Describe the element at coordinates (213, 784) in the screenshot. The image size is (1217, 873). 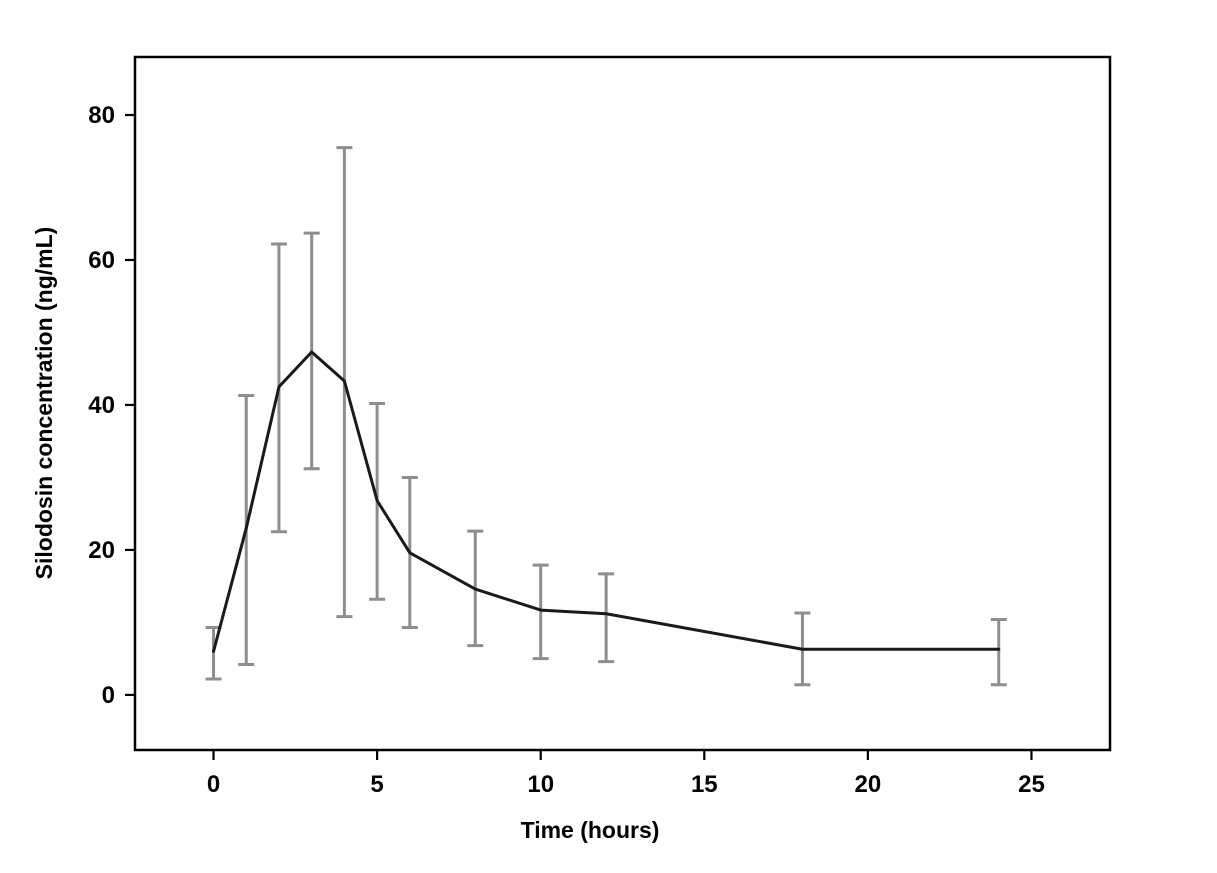
I see `x-tick-label: 0` at that location.